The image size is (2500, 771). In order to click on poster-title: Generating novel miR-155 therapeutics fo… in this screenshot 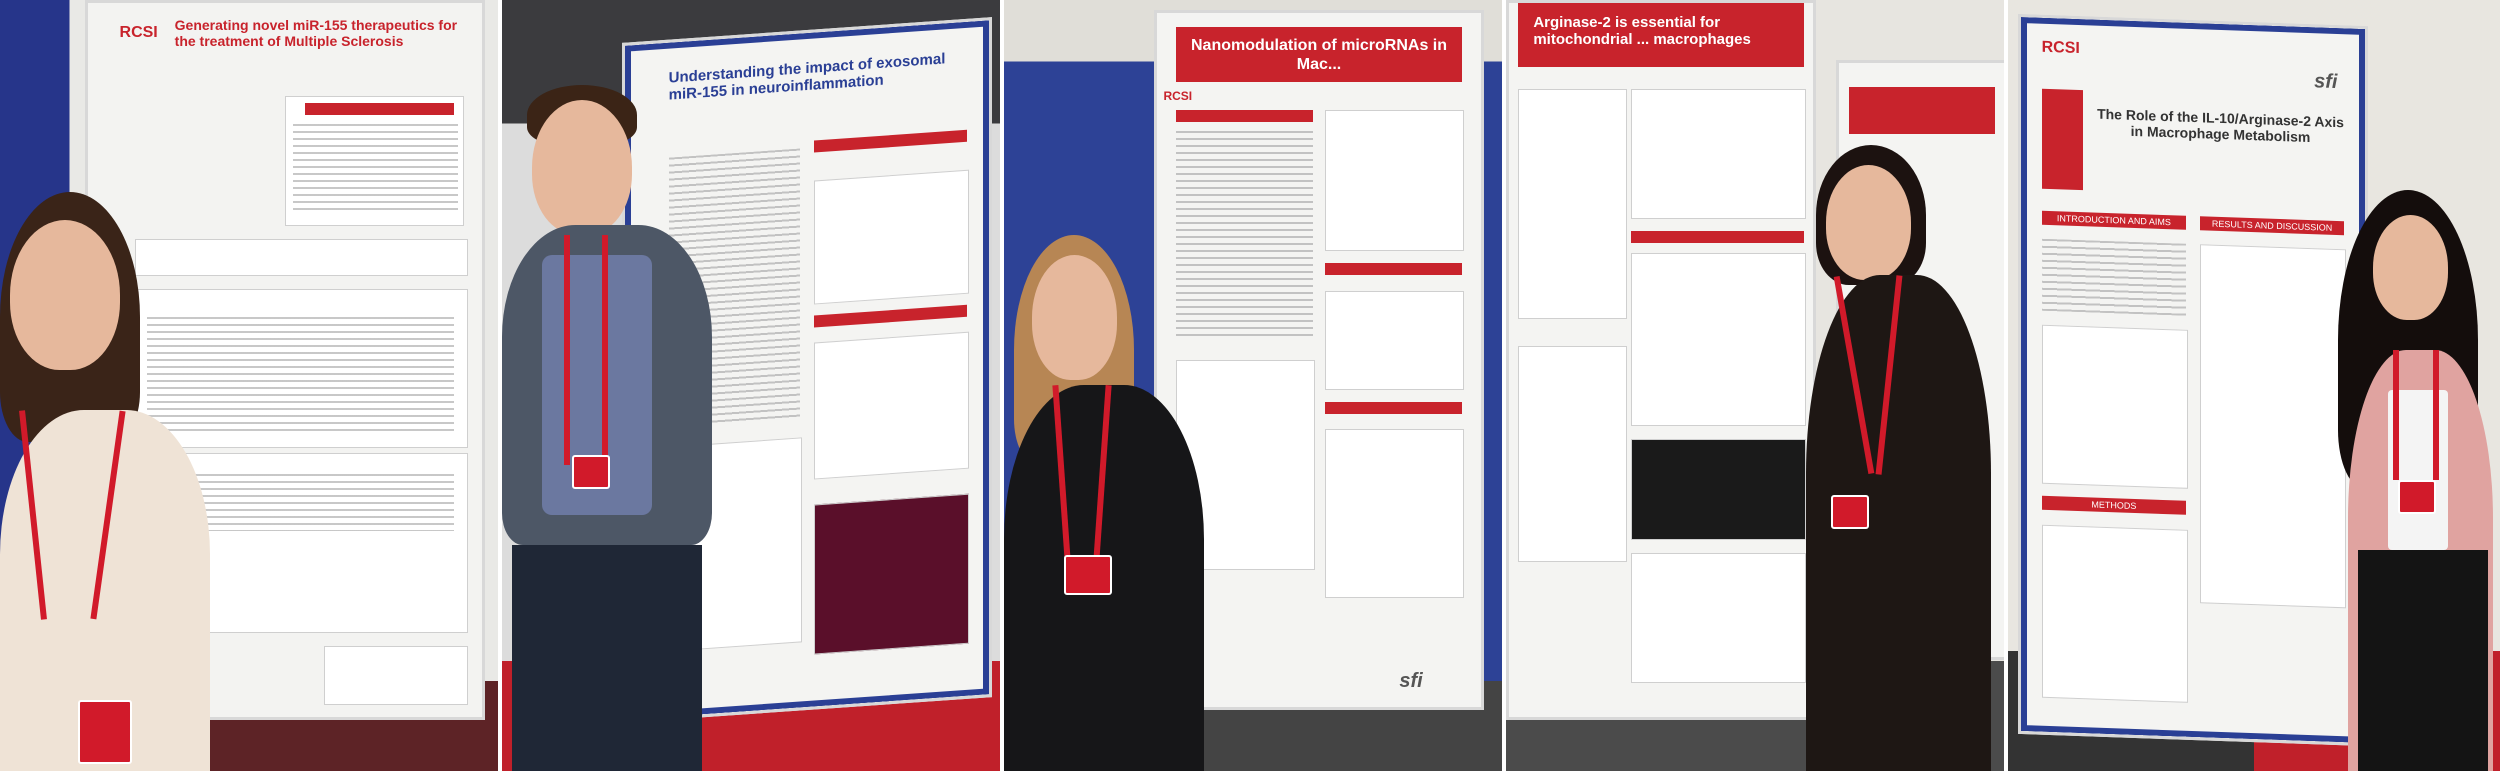, I will do `click(316, 33)`.